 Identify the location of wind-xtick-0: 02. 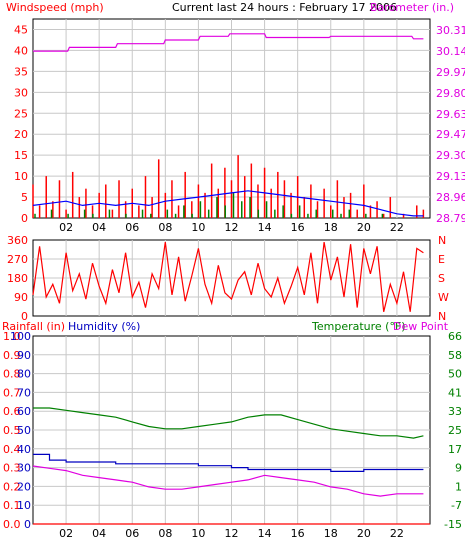
(66, 227).